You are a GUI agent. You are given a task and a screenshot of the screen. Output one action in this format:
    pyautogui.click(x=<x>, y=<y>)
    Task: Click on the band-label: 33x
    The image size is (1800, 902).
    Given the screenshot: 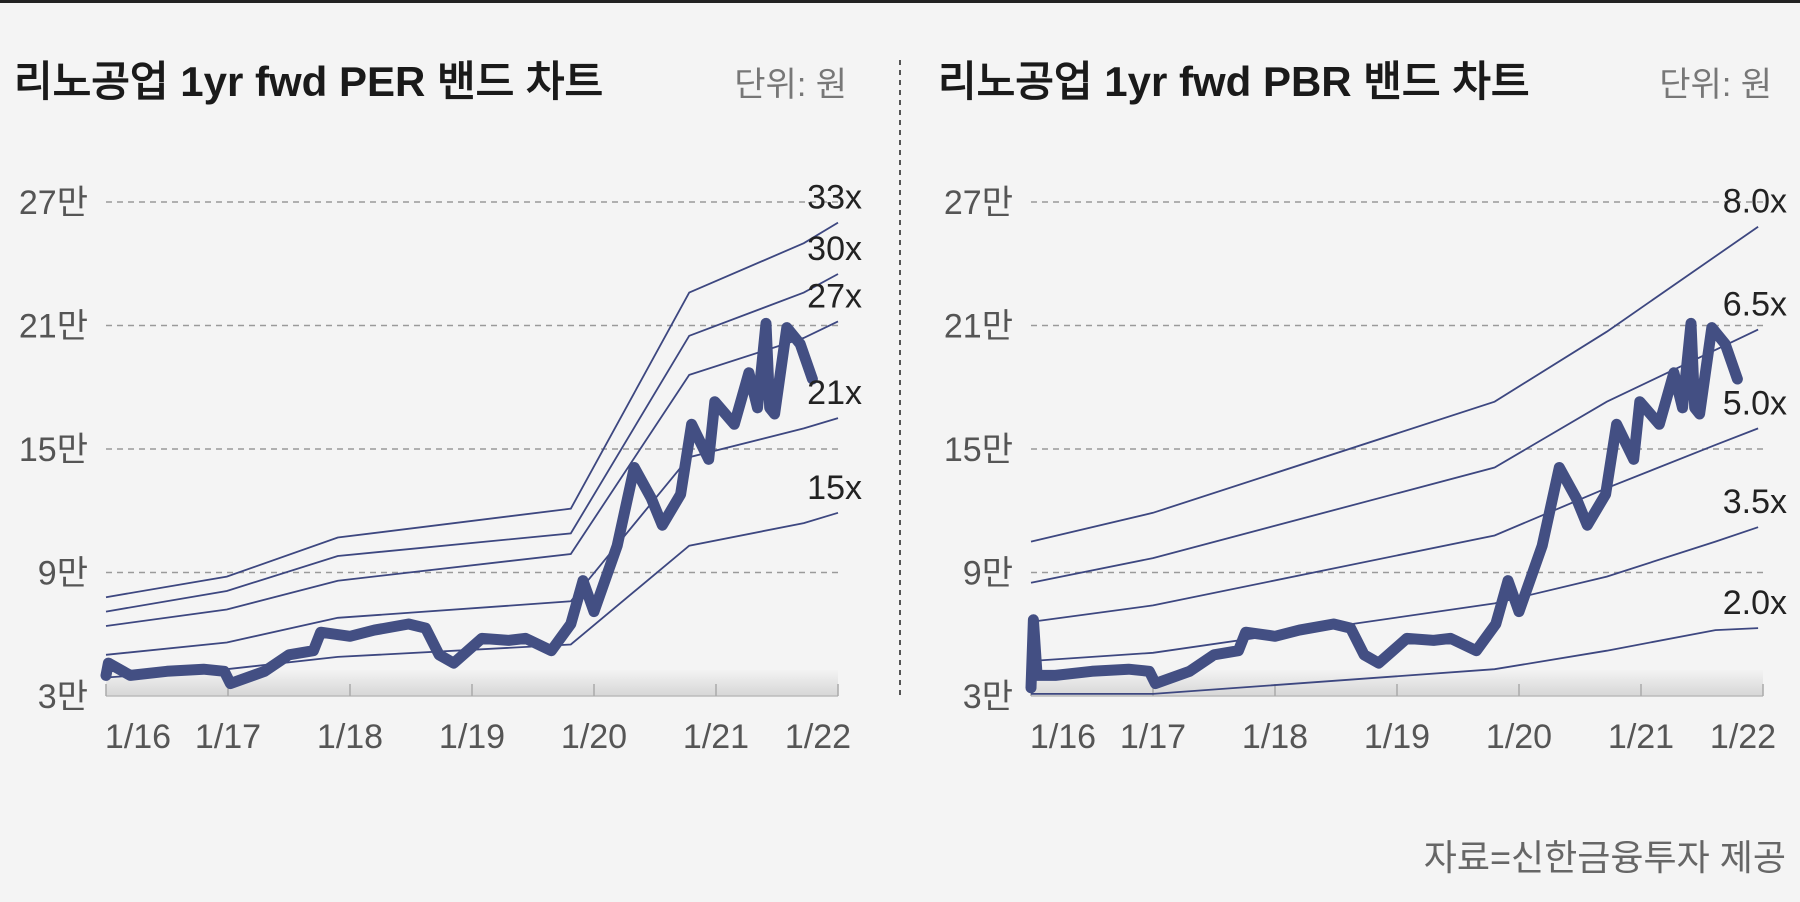 What is the action you would take?
    pyautogui.click(x=834, y=198)
    